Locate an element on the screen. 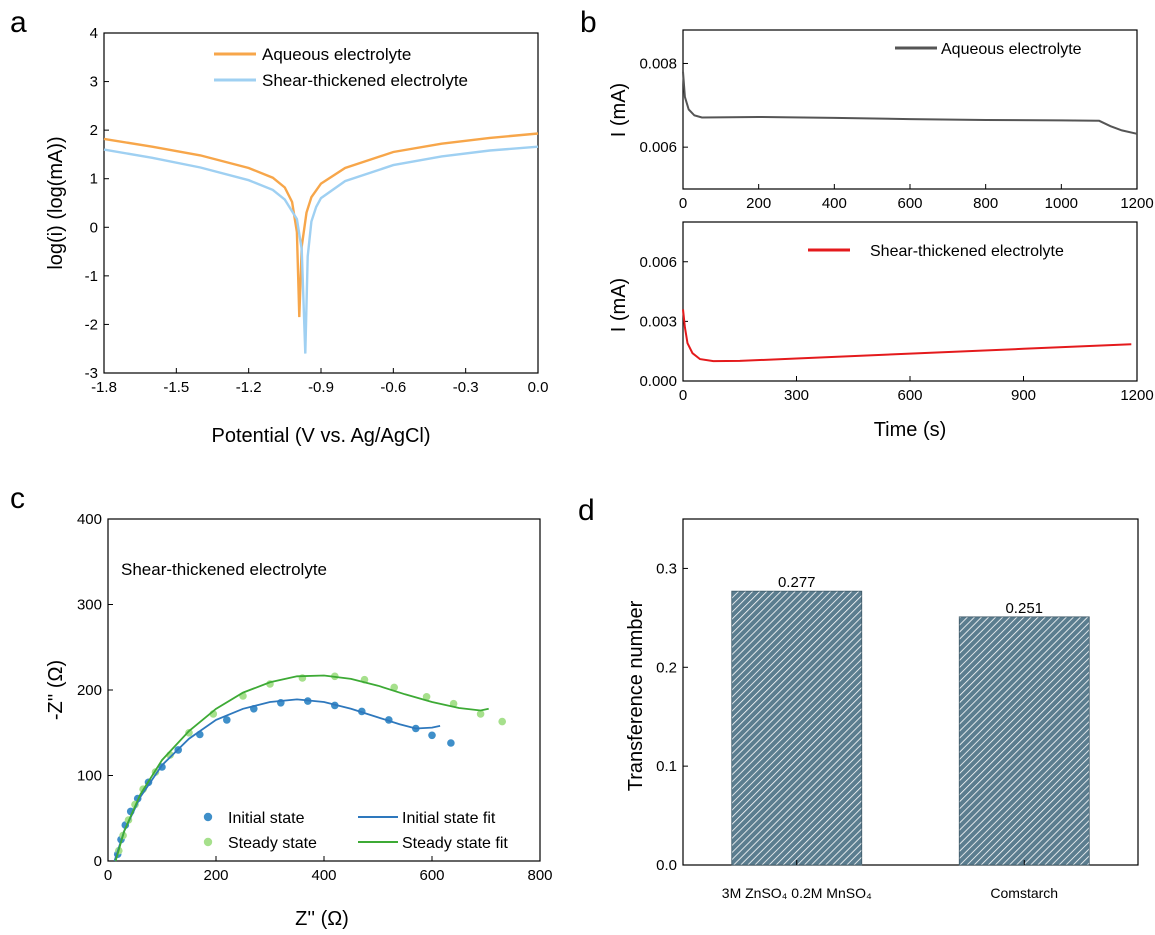  series-line-b-top is located at coordinates (910, 103).